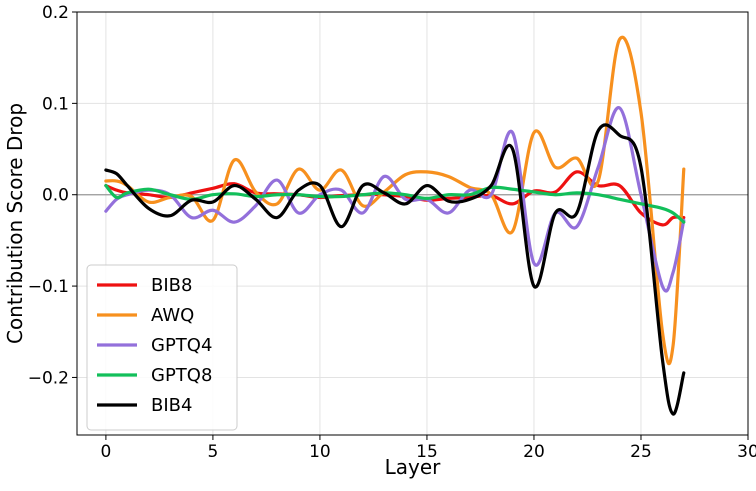 Image resolution: width=756 pixels, height=491 pixels. Describe the element at coordinates (55, 196) in the screenshot. I see `y-tick-label: 0.0` at that location.